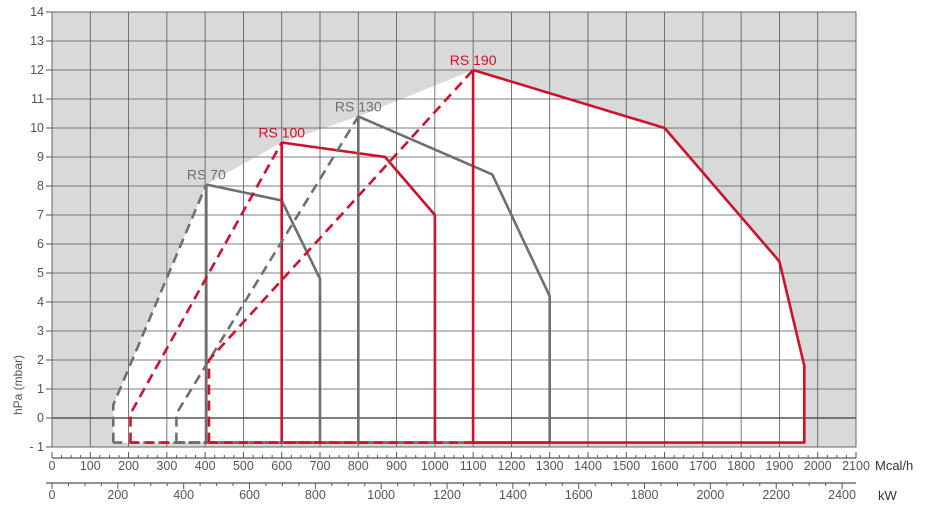 The height and width of the screenshot is (517, 928). Describe the element at coordinates (780, 466) in the screenshot. I see `x-tick-label-primary: 1900` at that location.